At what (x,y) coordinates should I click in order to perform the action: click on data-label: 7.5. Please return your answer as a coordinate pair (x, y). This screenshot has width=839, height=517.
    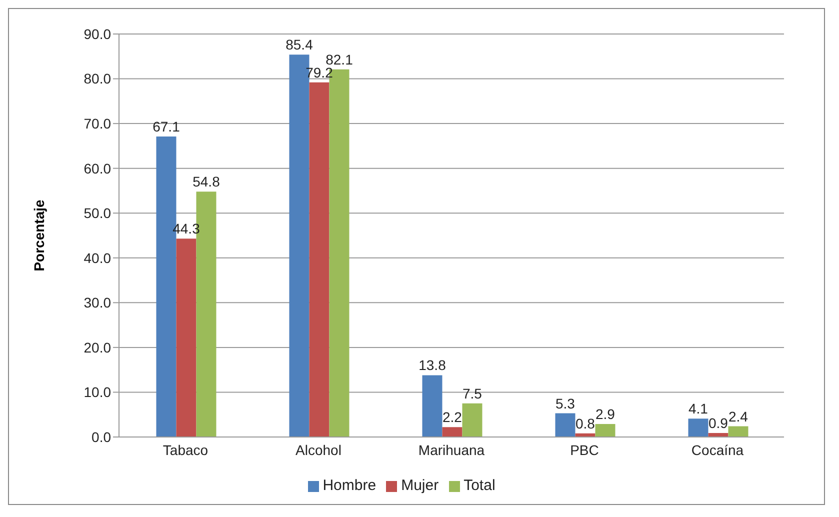
    Looking at the image, I should click on (472, 393).